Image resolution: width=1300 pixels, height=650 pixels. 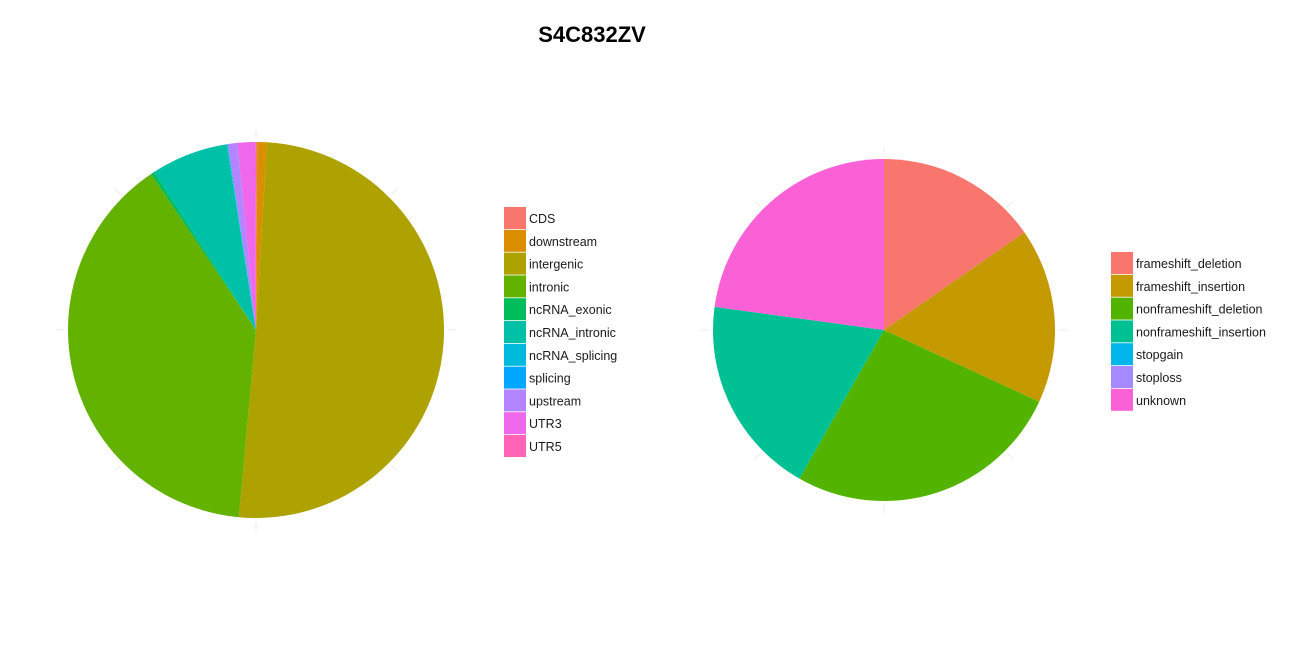 I want to click on legend-label: ncRNA_splicing, so click(x=573, y=356).